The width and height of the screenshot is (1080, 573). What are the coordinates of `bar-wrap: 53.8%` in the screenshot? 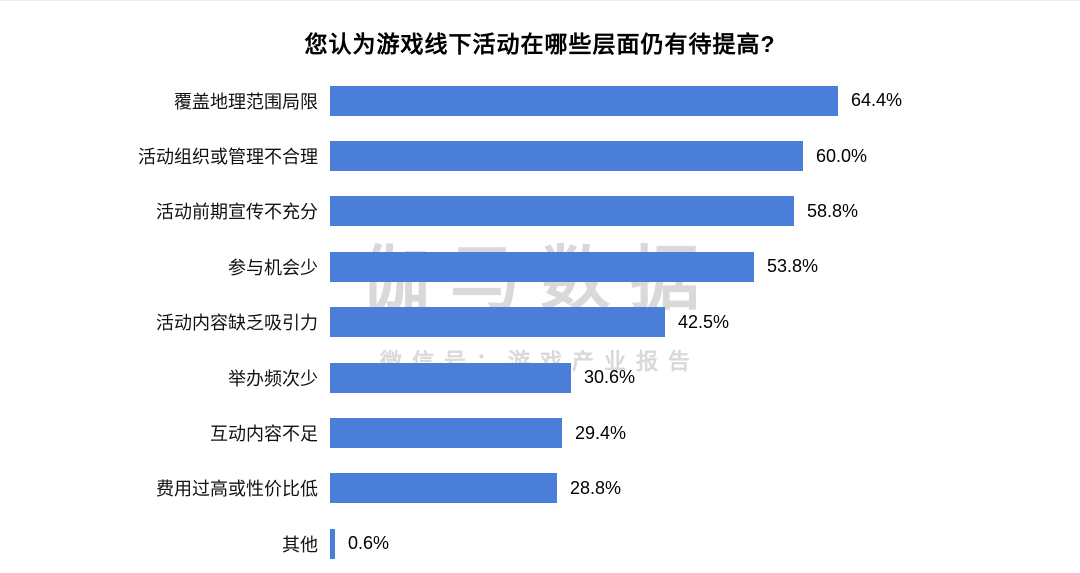 It's located at (574, 266).